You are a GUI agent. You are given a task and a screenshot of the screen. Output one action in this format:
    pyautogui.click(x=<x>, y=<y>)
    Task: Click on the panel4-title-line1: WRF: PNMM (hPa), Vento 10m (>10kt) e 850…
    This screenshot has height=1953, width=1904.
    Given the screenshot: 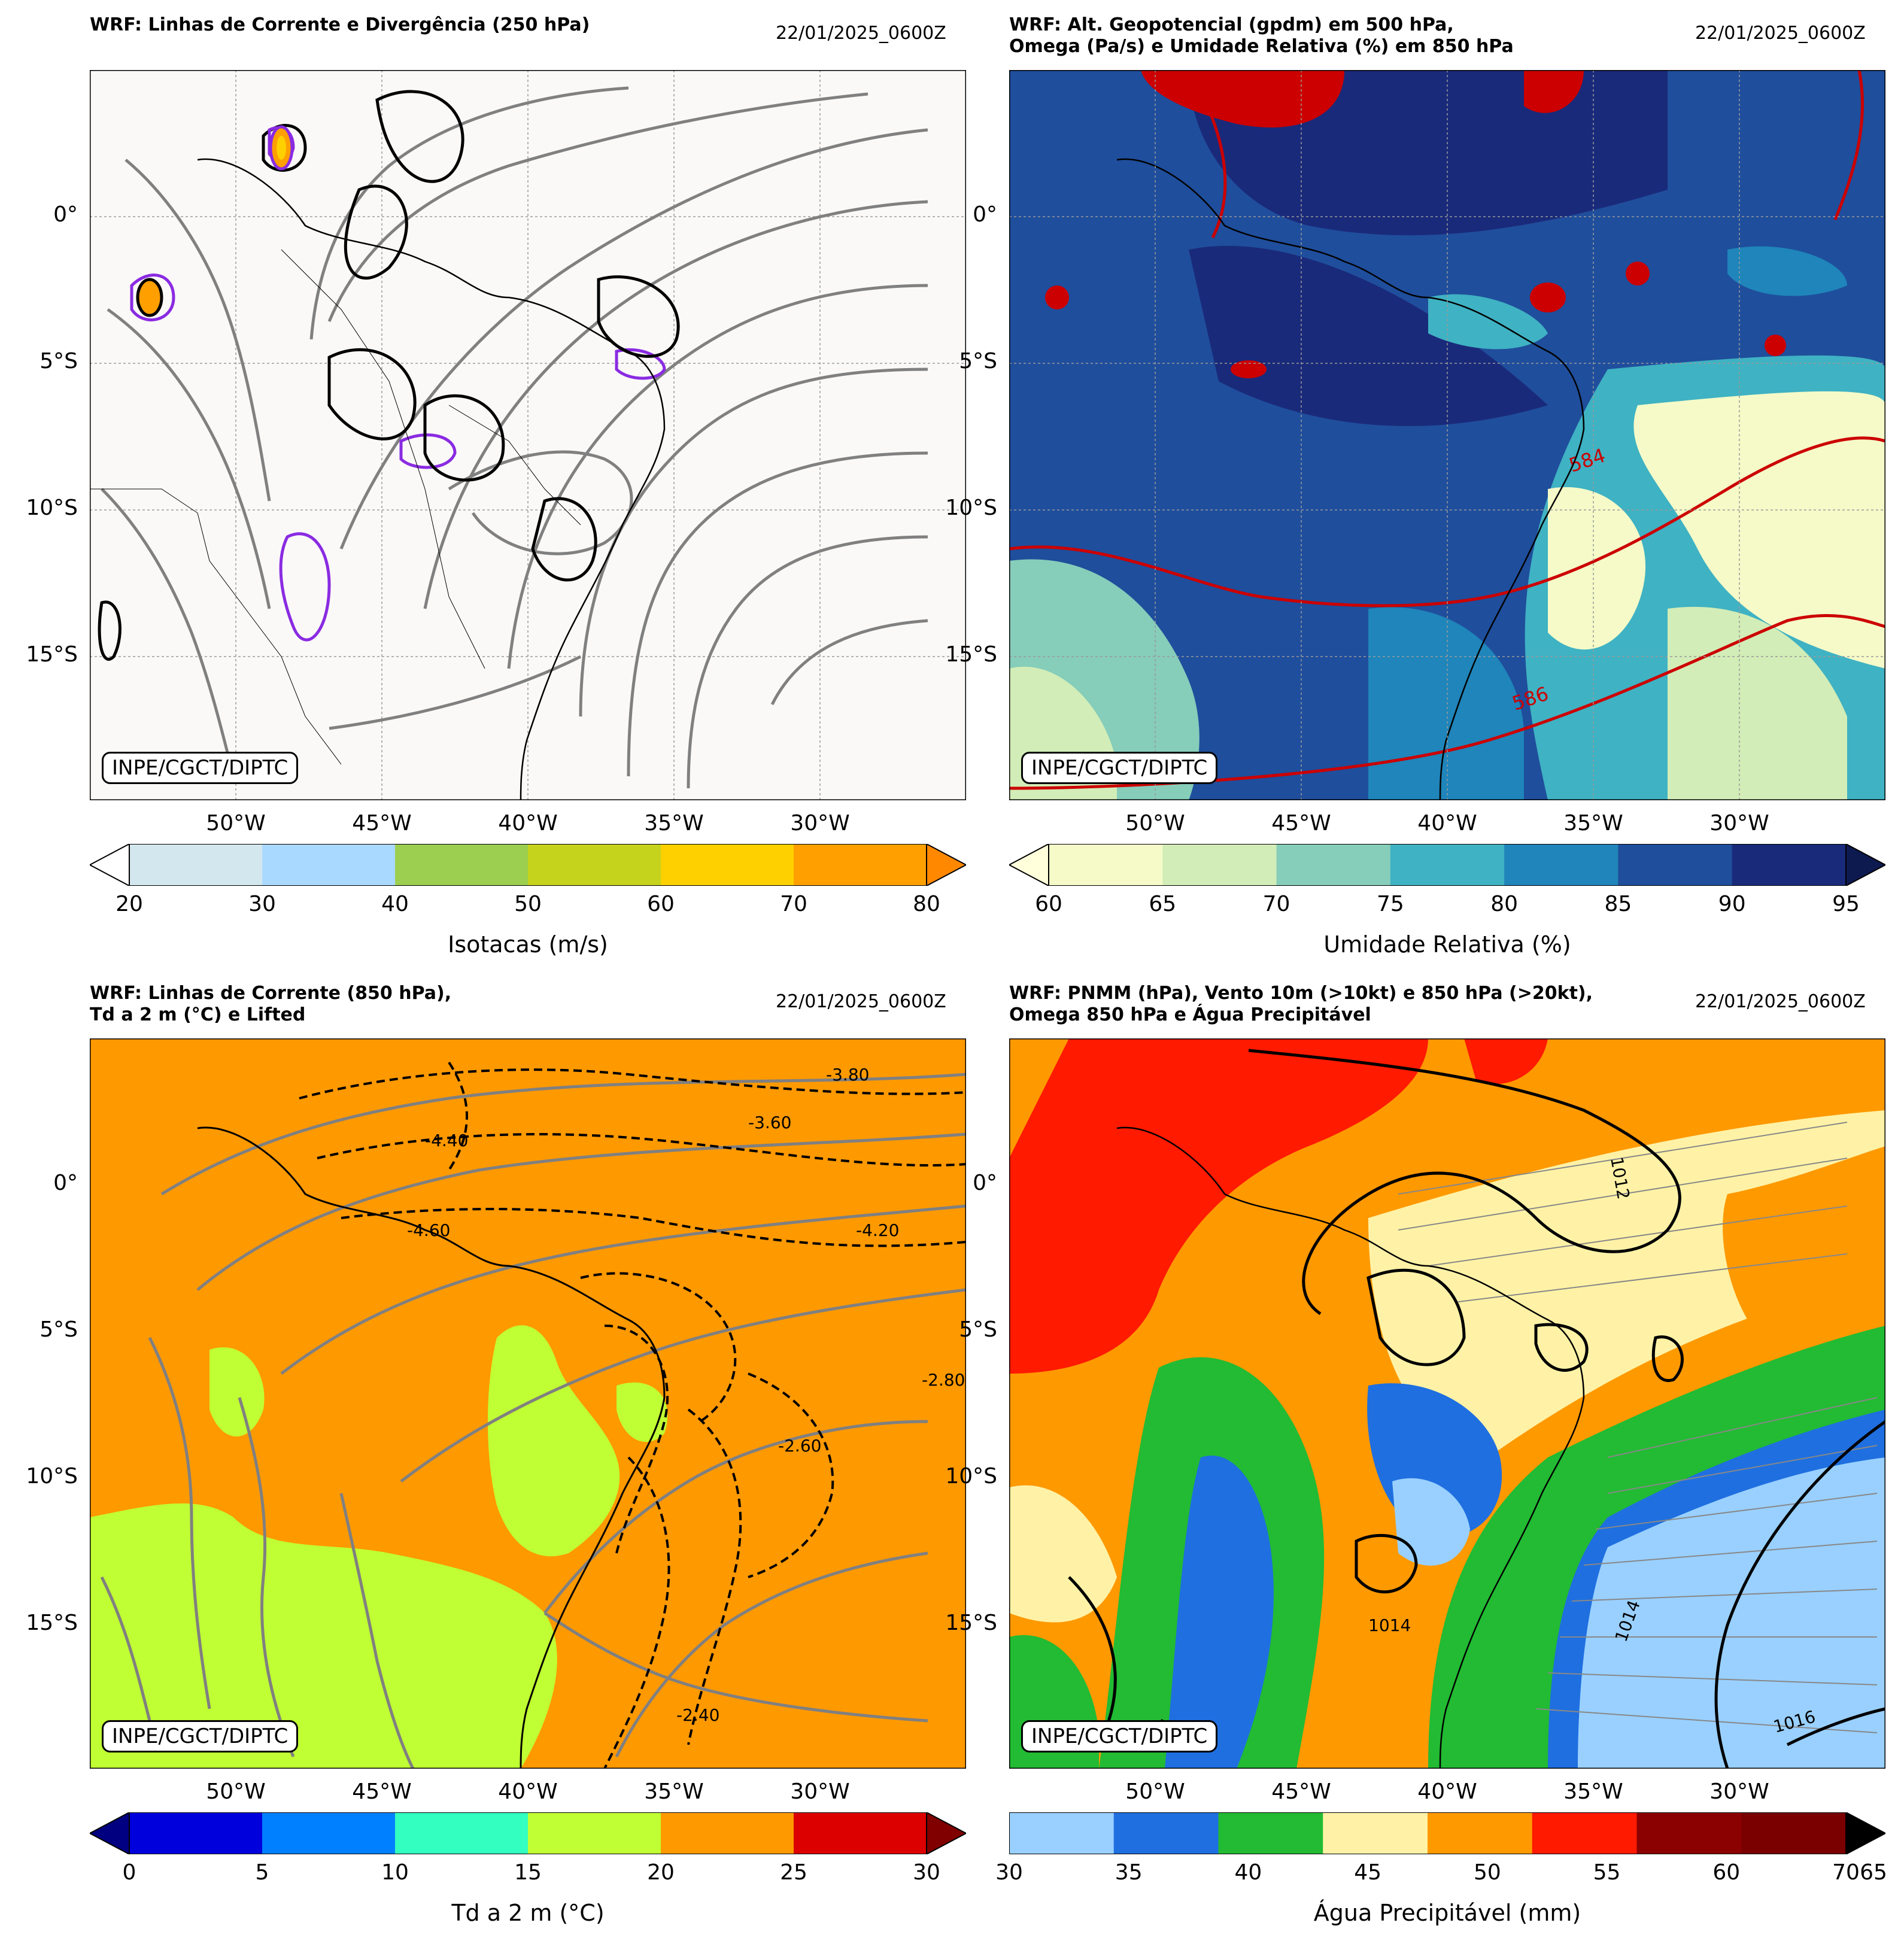 What is the action you would take?
    pyautogui.click(x=1301, y=993)
    